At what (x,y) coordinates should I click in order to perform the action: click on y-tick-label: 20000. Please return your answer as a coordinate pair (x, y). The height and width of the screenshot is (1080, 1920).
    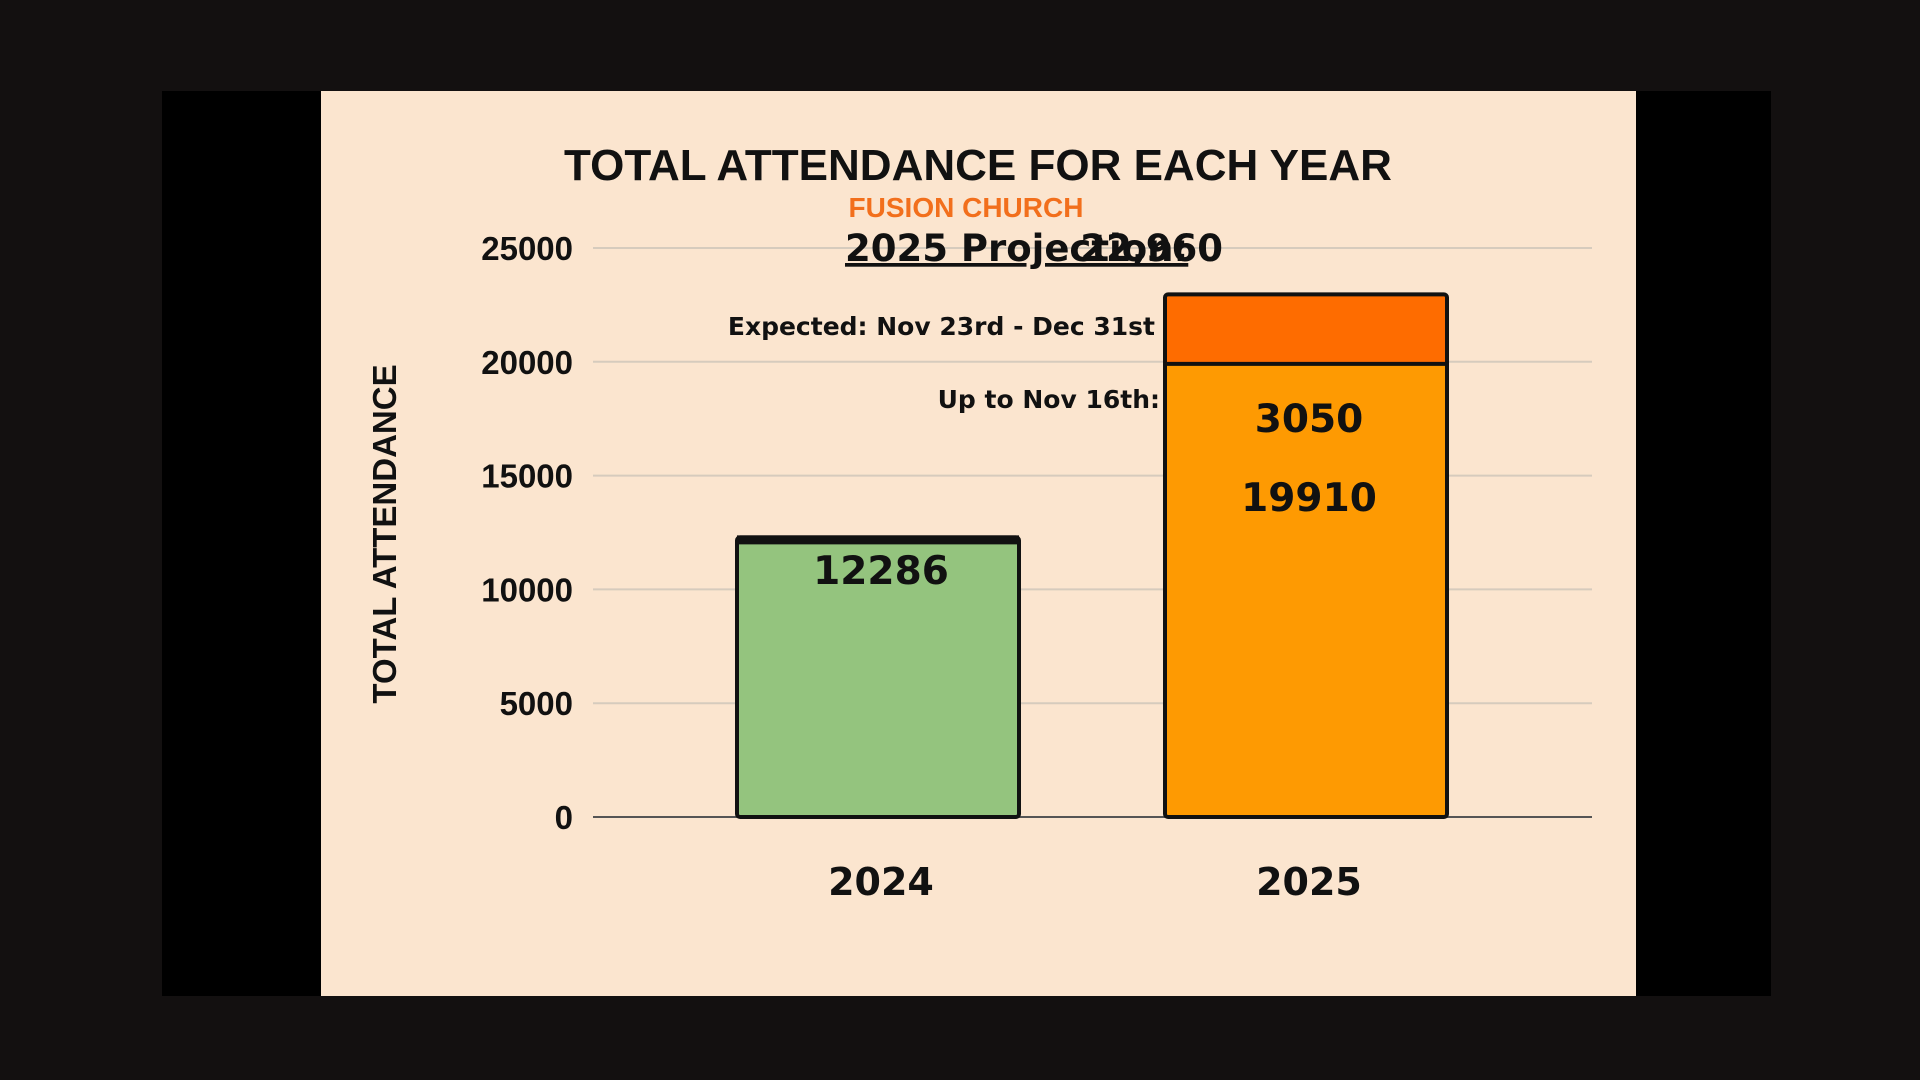
    Looking at the image, I should click on (527, 362).